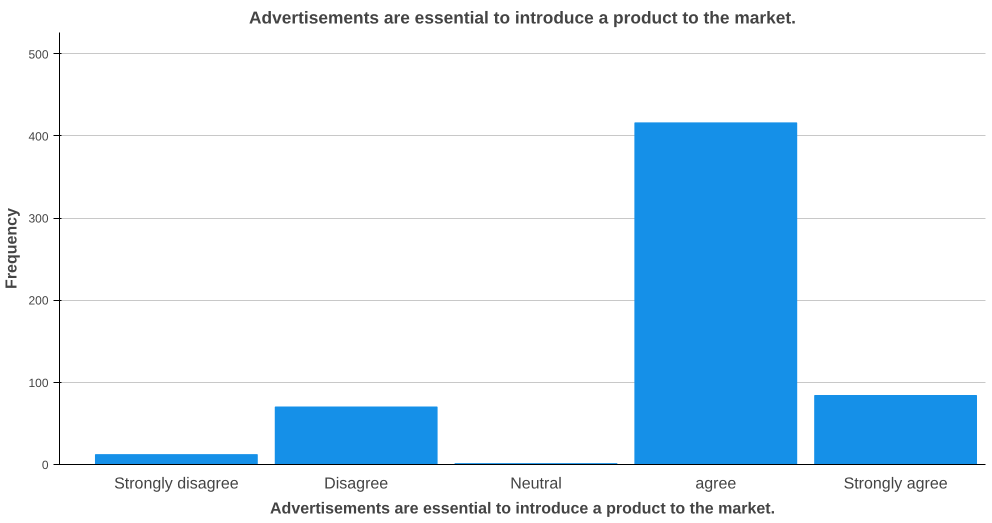 This screenshot has height=523, width=992. I want to click on x-tick-label: Neutral, so click(536, 484).